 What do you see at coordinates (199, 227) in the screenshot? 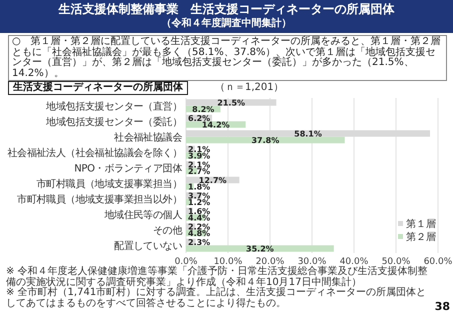
I see `data-label: 2.2%` at bounding box center [199, 227].